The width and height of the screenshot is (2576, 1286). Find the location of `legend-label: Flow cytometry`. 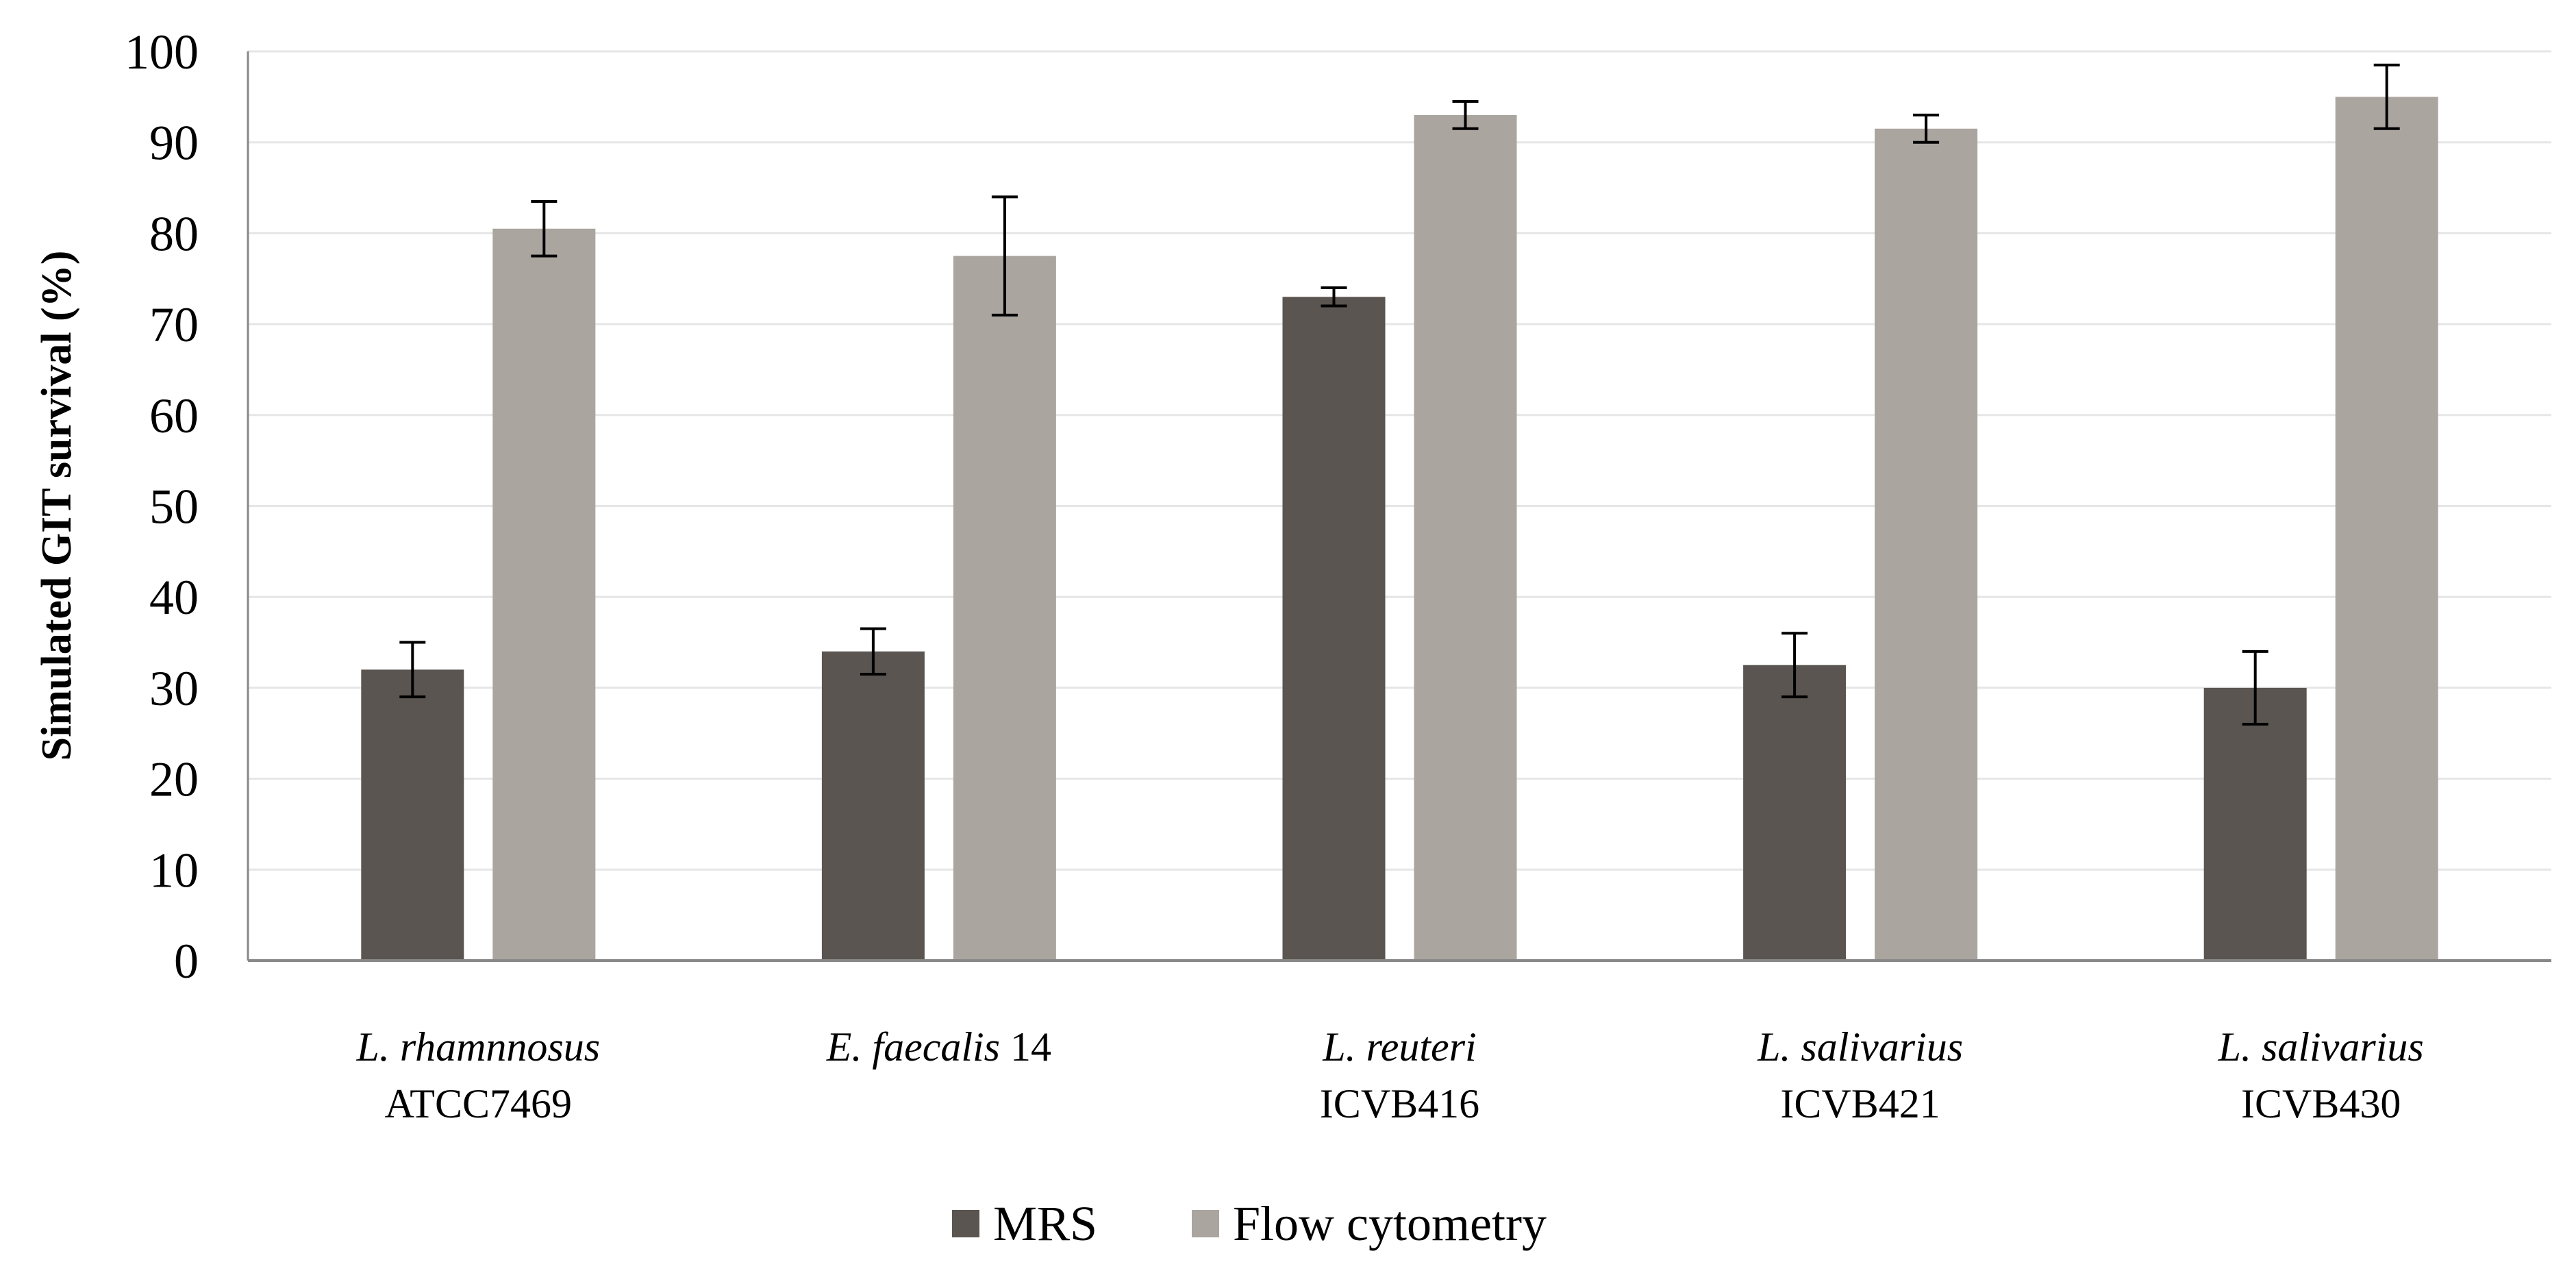

legend-label: Flow cytometry is located at coordinates (1390, 1223).